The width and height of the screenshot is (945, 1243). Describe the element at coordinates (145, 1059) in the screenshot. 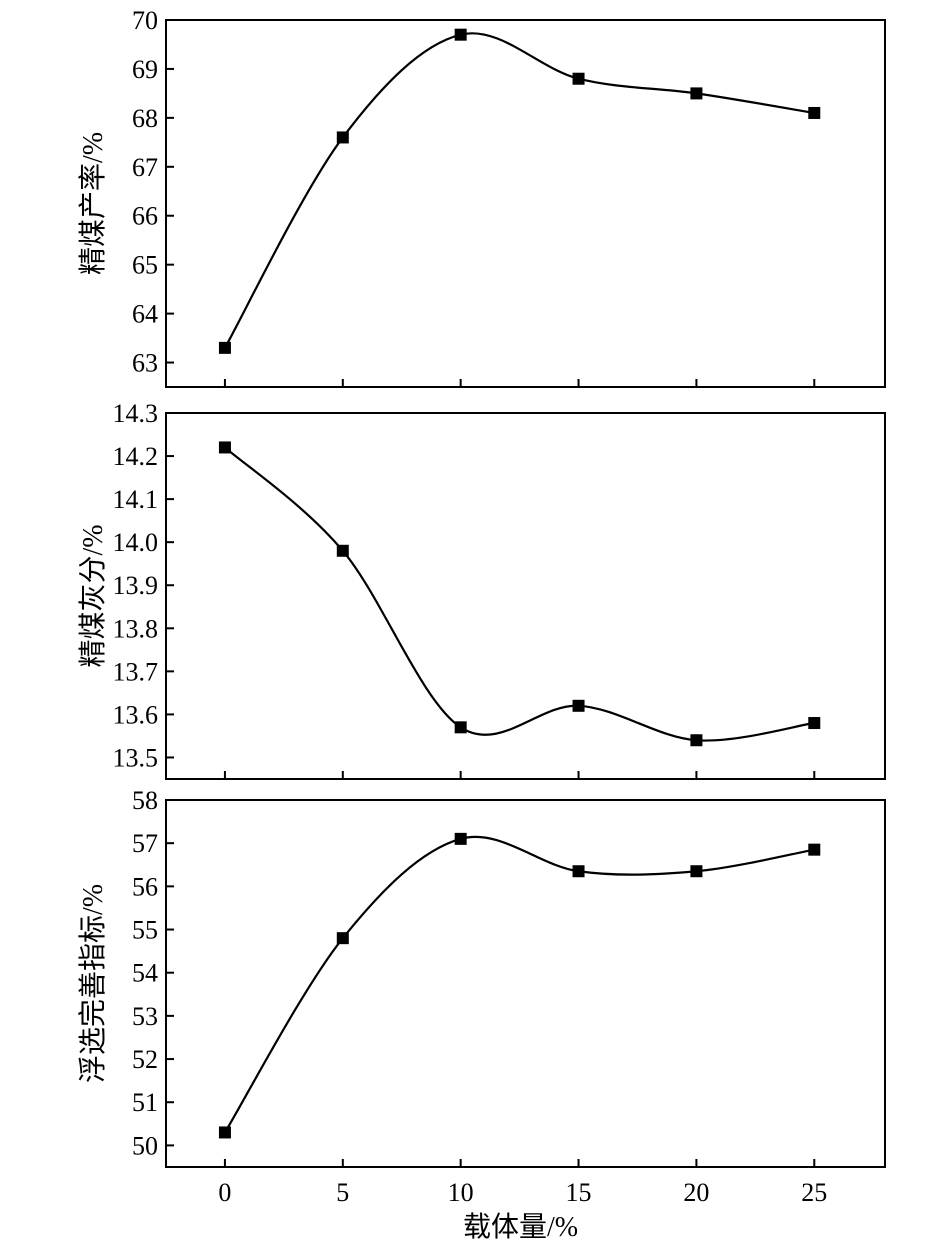

I see `y-tick-label: 52` at that location.